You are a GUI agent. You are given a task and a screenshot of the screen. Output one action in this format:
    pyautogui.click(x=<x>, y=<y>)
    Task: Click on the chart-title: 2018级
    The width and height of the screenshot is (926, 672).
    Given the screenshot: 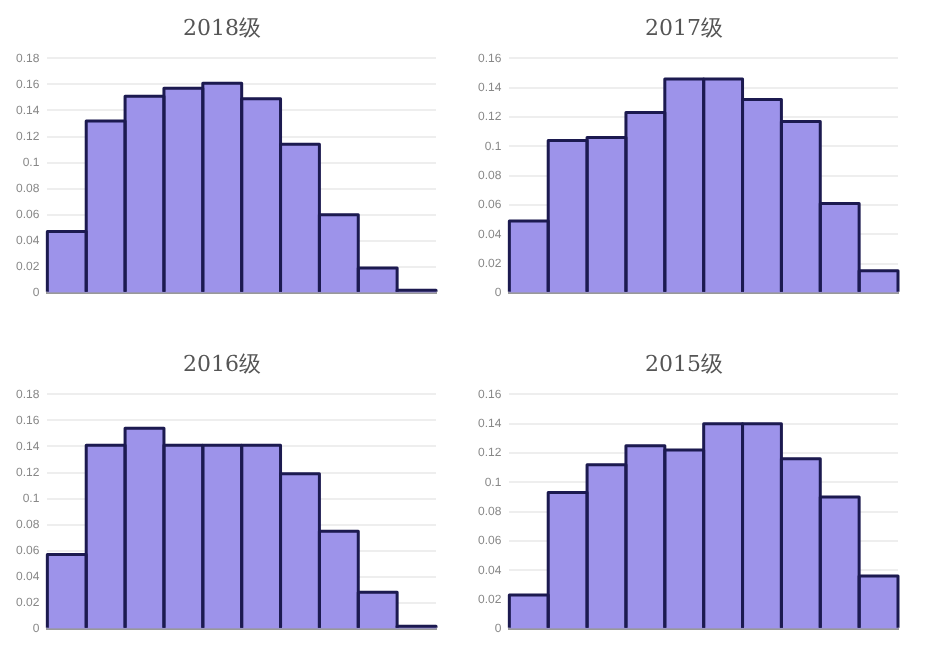 What is the action you would take?
    pyautogui.click(x=222, y=27)
    